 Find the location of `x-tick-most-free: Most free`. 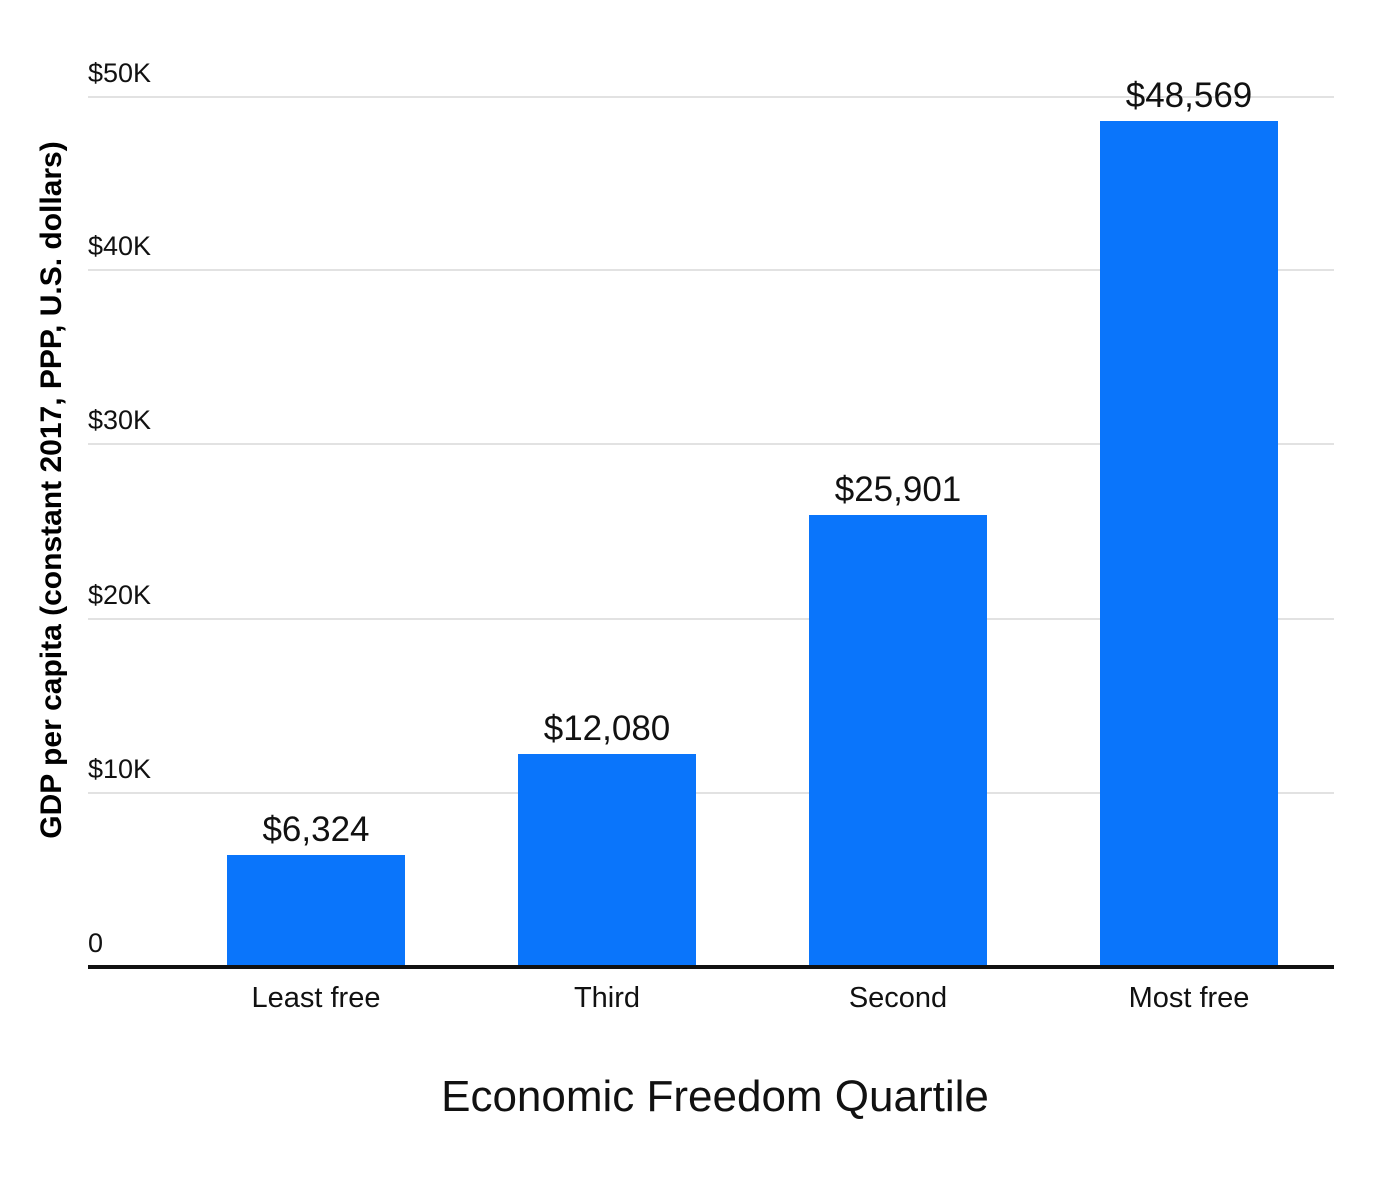

x-tick-most-free: Most free is located at coordinates (1189, 998).